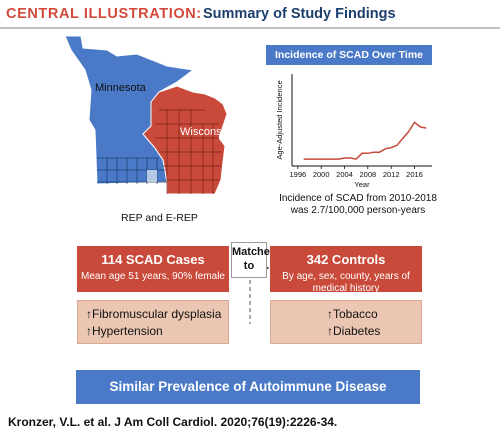  I want to click on chart-title: Incidence of SCAD Over Time, so click(349, 55).